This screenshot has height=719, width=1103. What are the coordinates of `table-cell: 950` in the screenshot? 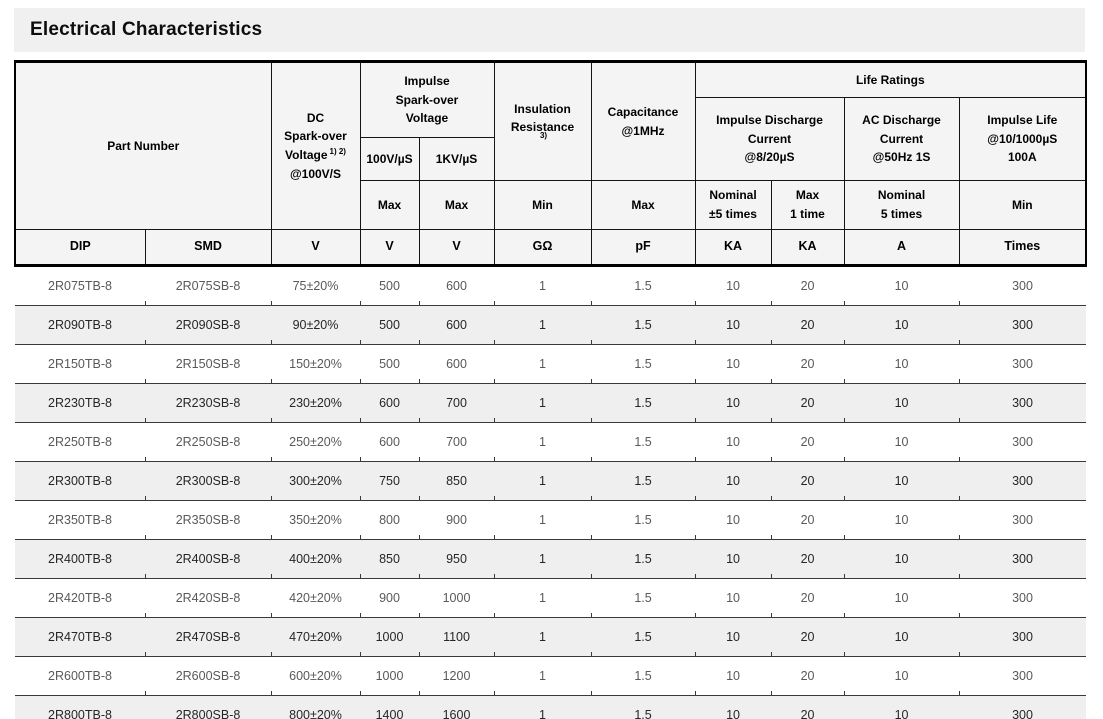 It's located at (456, 561).